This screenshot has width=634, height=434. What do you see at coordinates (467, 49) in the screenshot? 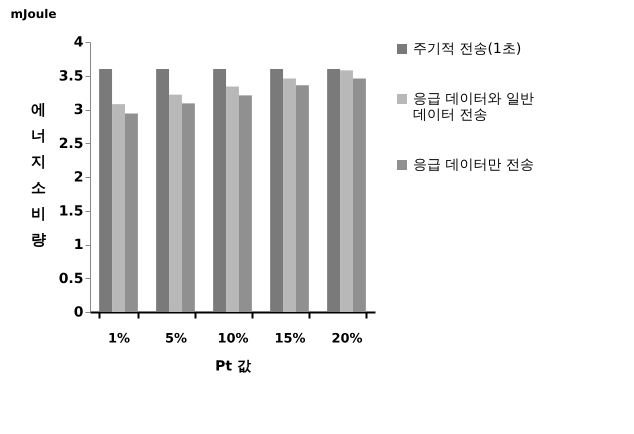
I see `legend-label: 주기적 전송(1초)` at bounding box center [467, 49].